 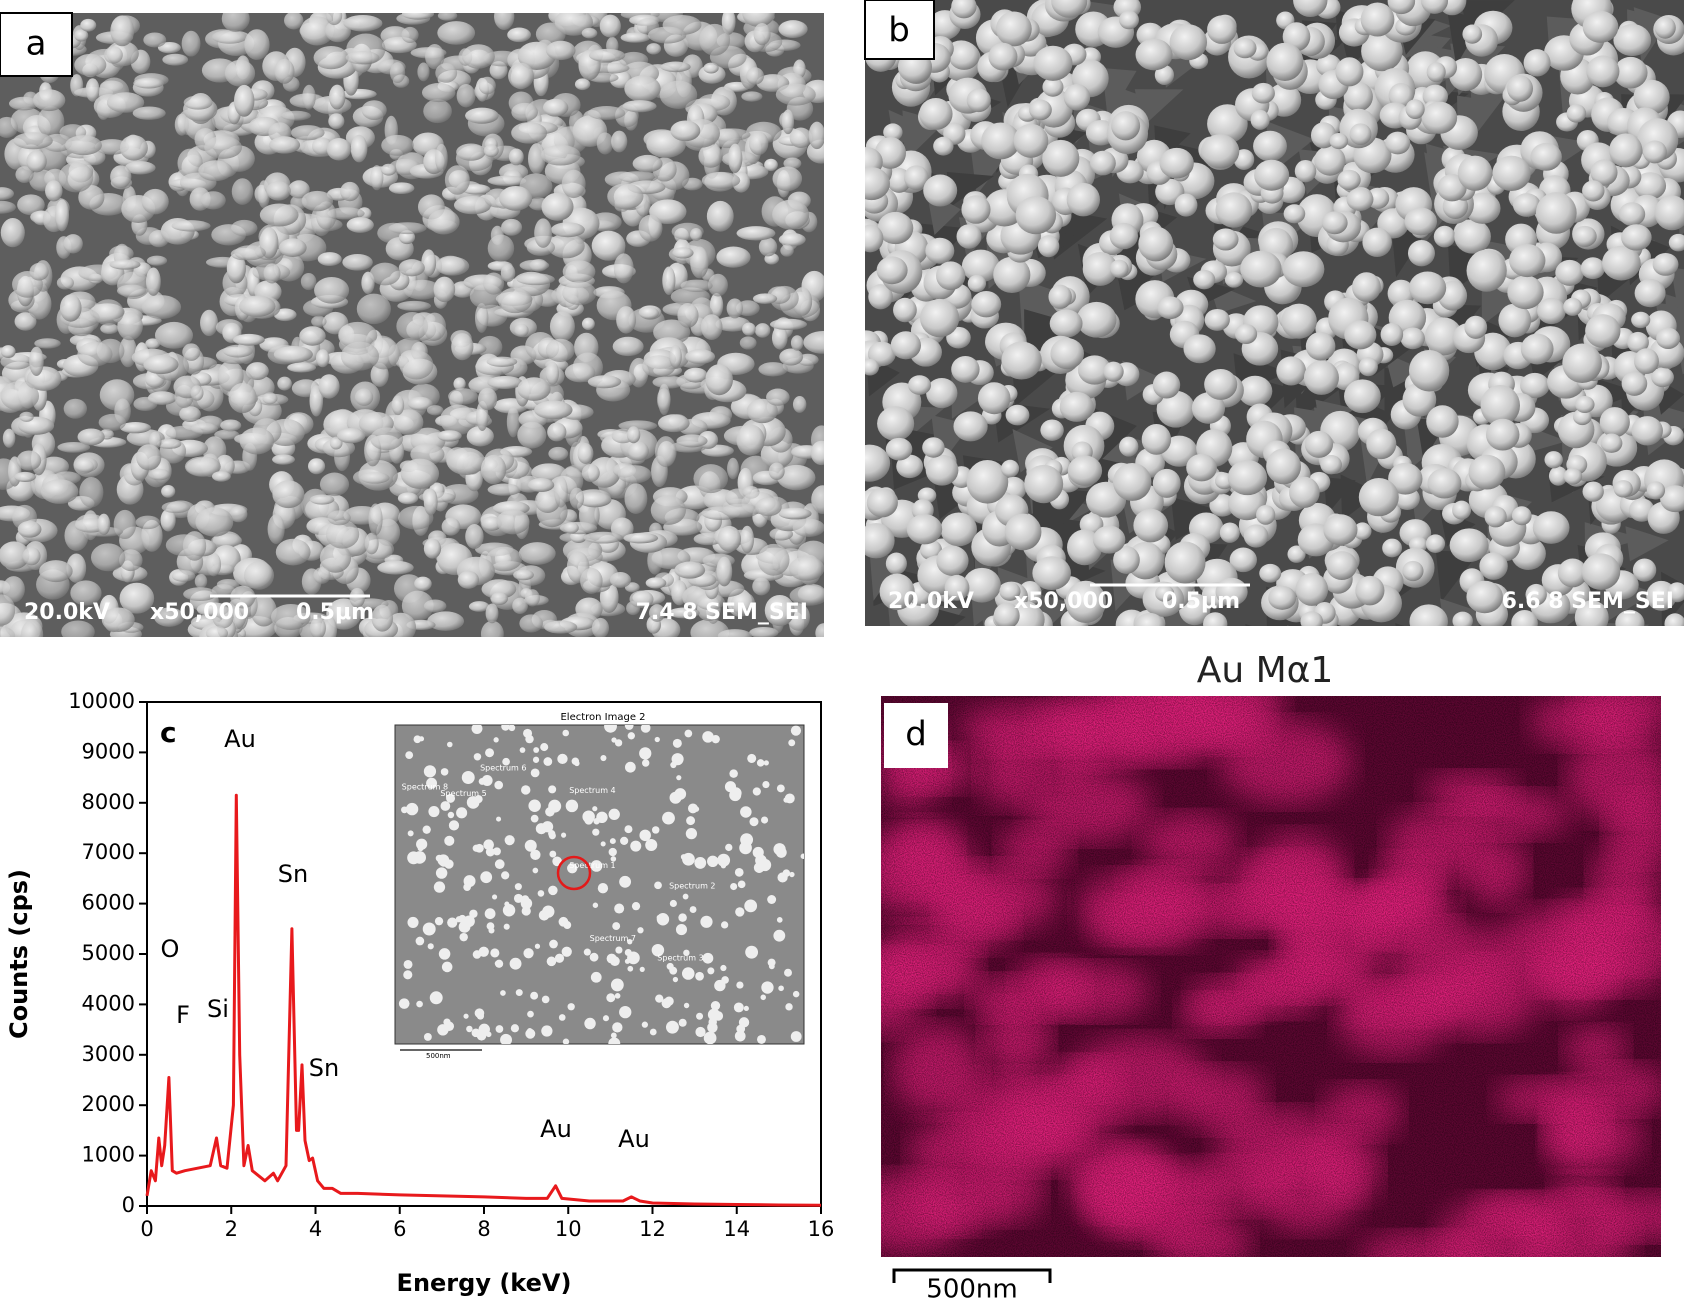 I want to click on inset-title: Electron Image 2, so click(x=602, y=717).